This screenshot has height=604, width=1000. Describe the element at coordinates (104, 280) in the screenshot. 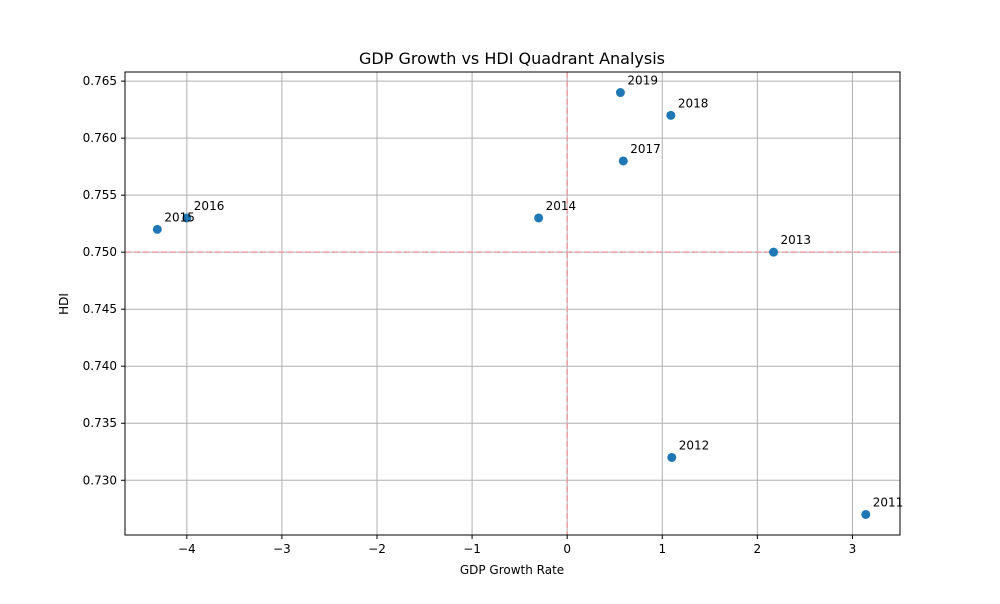

I see `y-axis-ticks: 0.730 0.735 0.740 0.745 0.750 0.755 0.760 0.765` at that location.